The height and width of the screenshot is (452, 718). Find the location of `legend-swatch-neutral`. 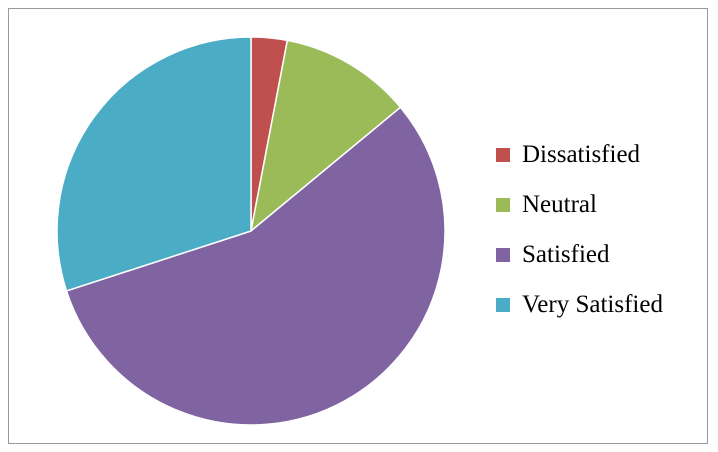

legend-swatch-neutral is located at coordinates (503, 205).